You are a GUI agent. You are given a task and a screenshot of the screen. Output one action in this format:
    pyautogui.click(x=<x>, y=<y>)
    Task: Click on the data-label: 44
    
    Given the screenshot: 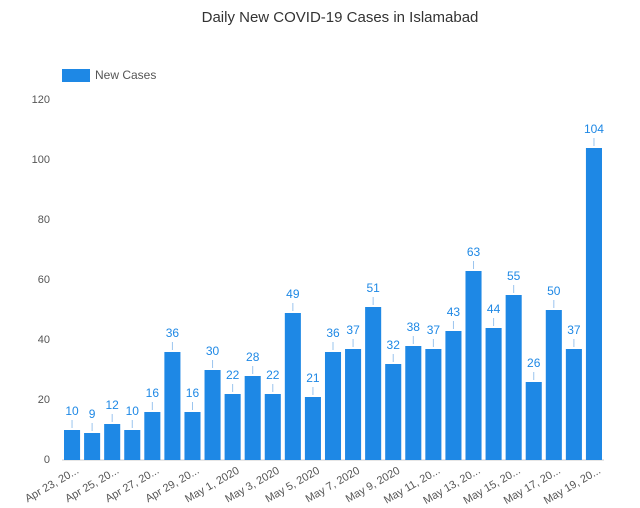 What is the action you would take?
    pyautogui.click(x=494, y=309)
    